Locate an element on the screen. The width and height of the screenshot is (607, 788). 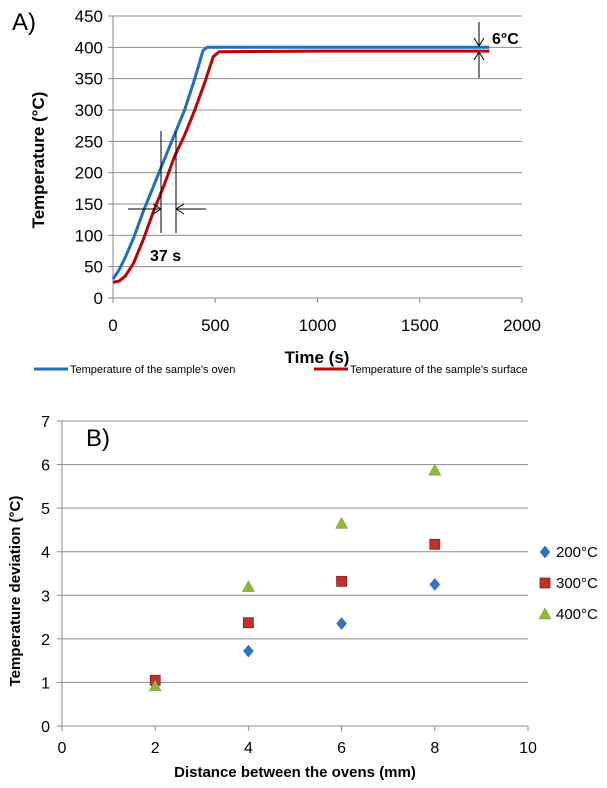
panel-a-label: A) is located at coordinates (24, 22).